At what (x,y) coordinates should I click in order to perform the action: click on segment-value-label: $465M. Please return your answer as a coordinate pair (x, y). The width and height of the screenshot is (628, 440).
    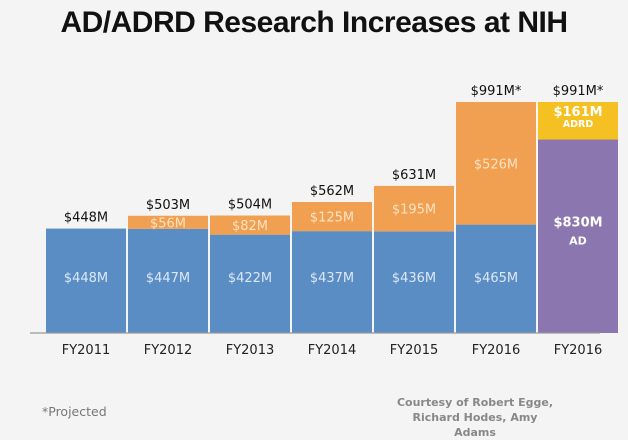
    Looking at the image, I should click on (496, 278).